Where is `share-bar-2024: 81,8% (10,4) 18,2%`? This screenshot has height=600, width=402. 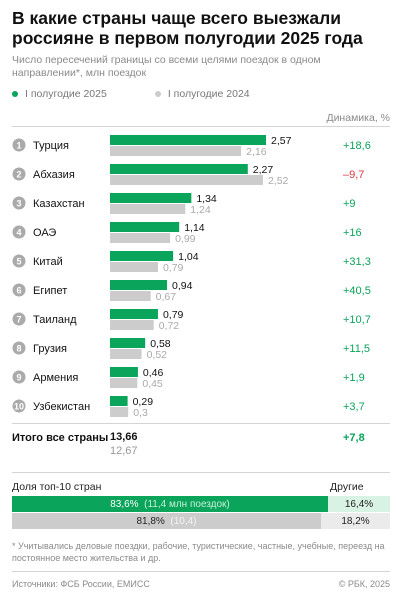 share-bar-2024: 81,8% (10,4) 18,2% is located at coordinates (201, 521).